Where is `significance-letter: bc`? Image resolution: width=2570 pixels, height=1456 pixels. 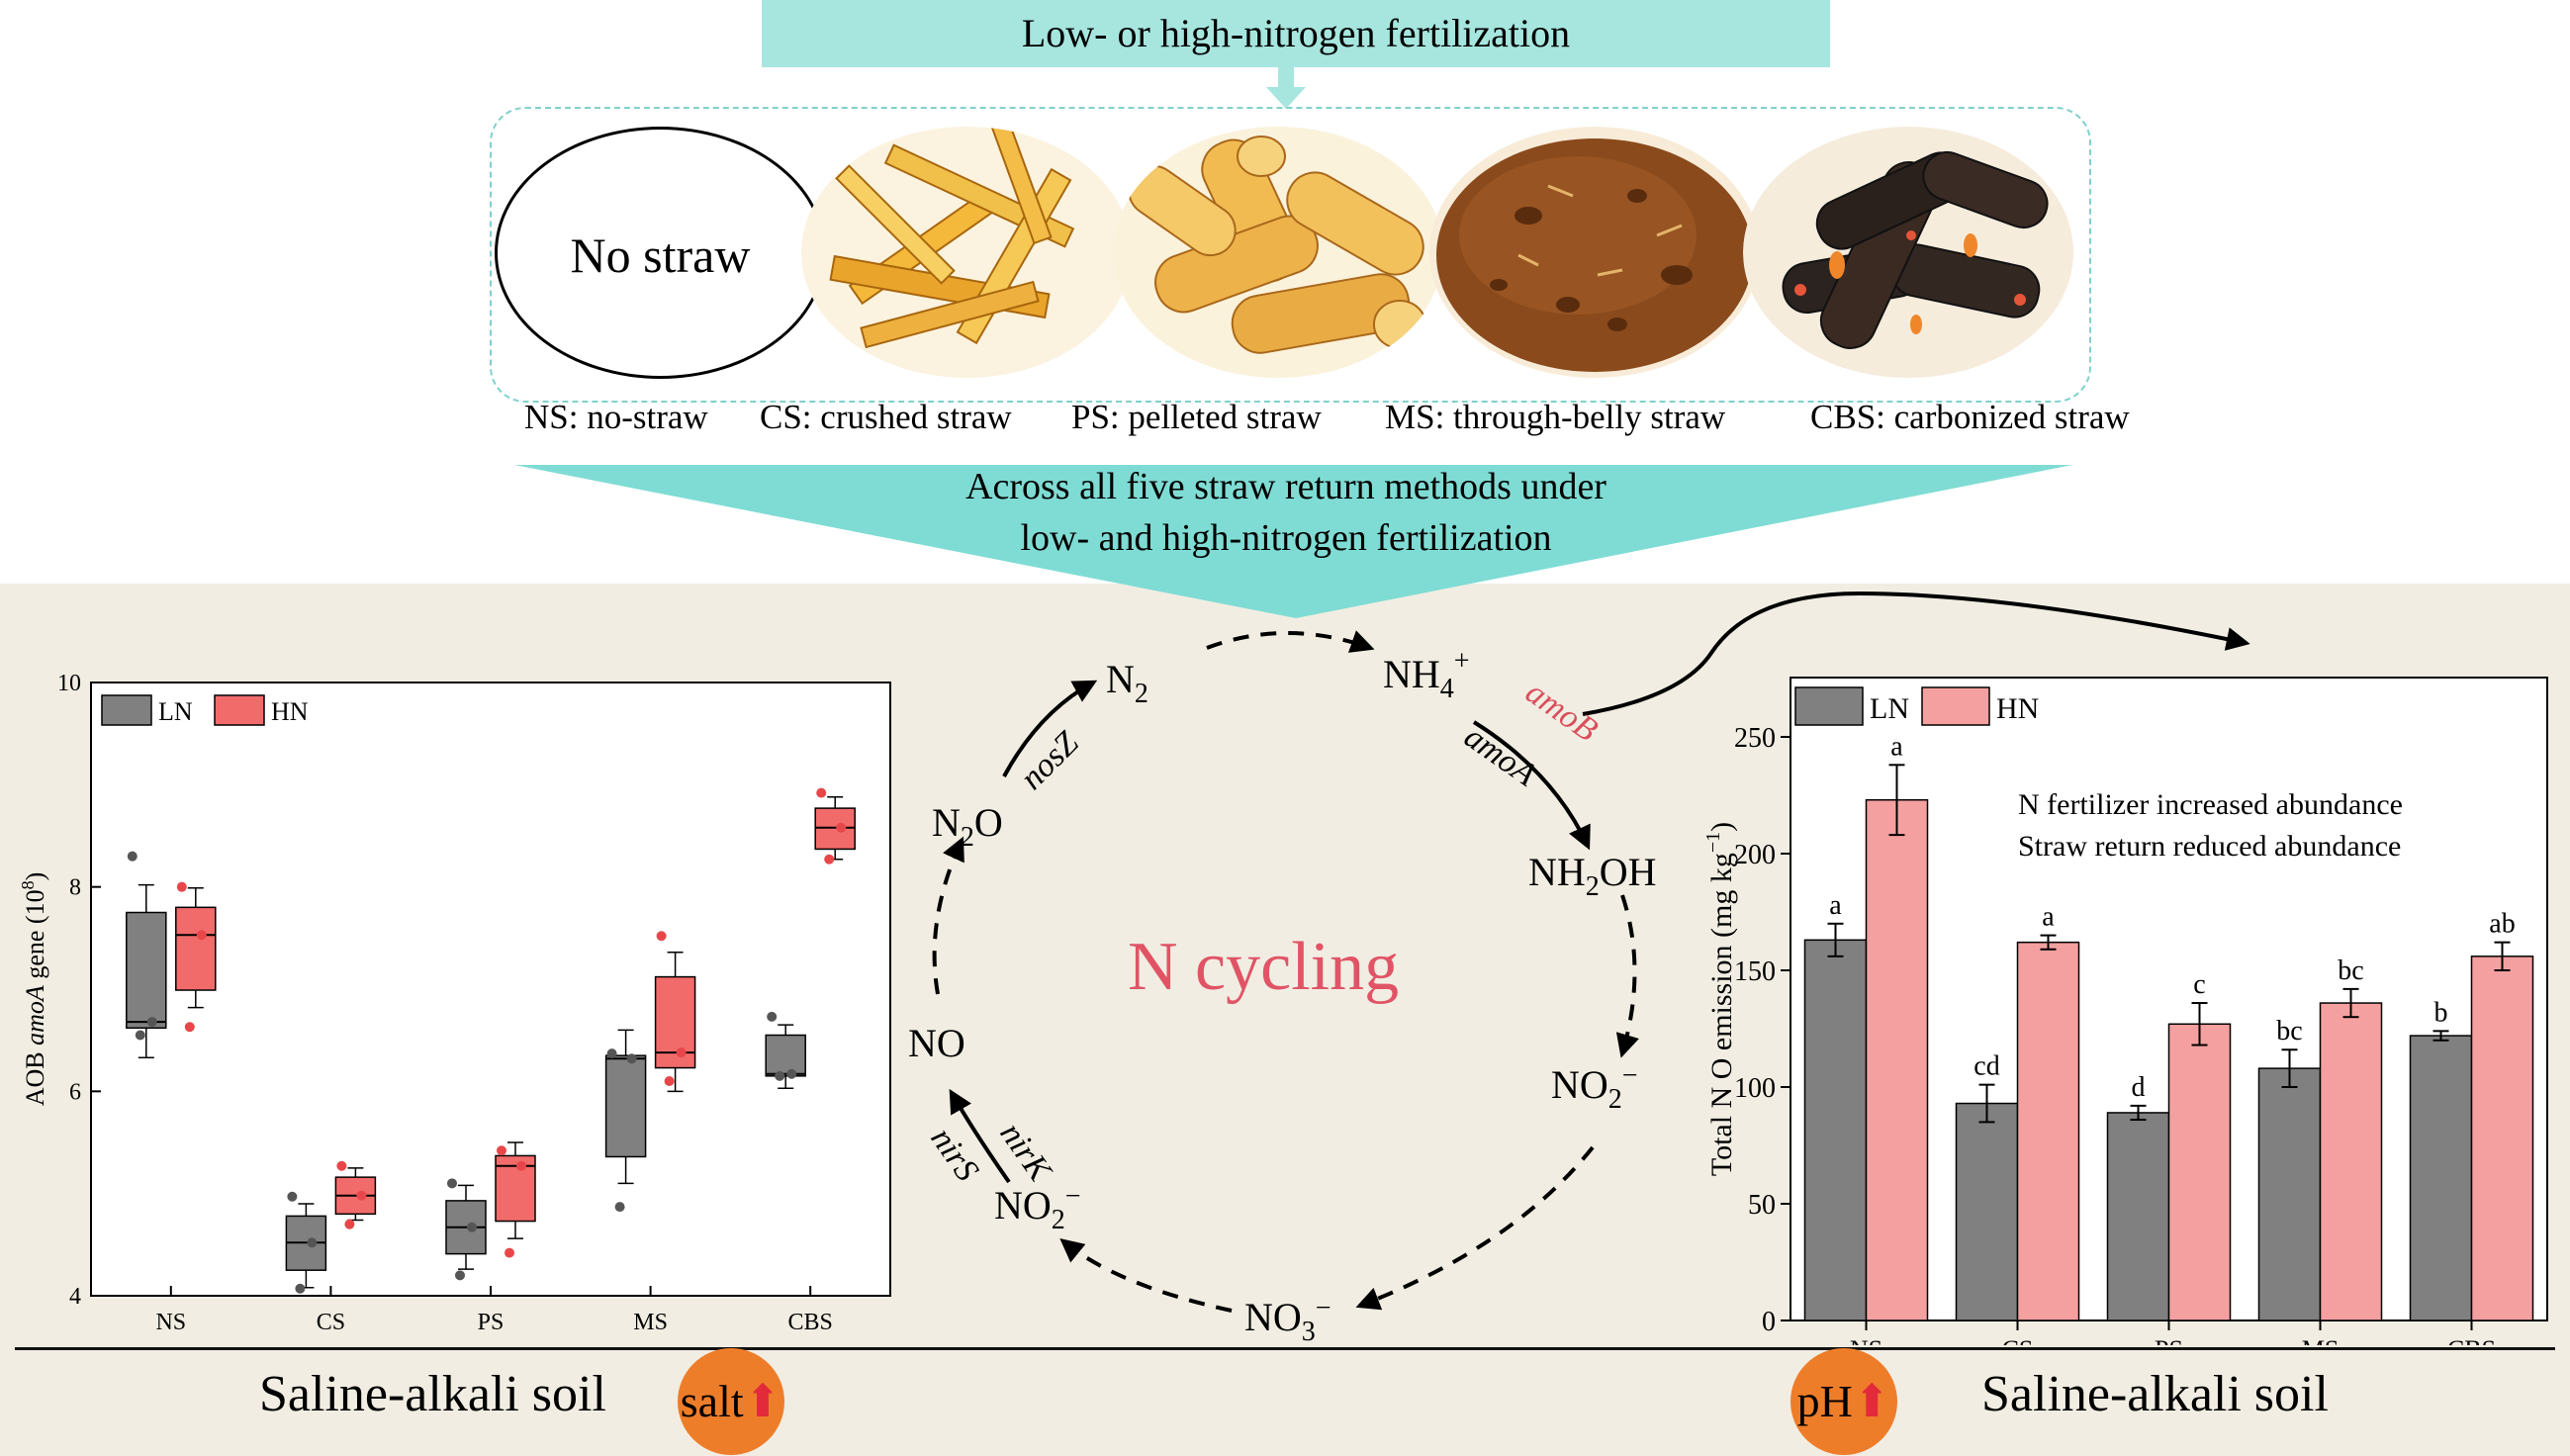 significance-letter: bc is located at coordinates (2350, 971).